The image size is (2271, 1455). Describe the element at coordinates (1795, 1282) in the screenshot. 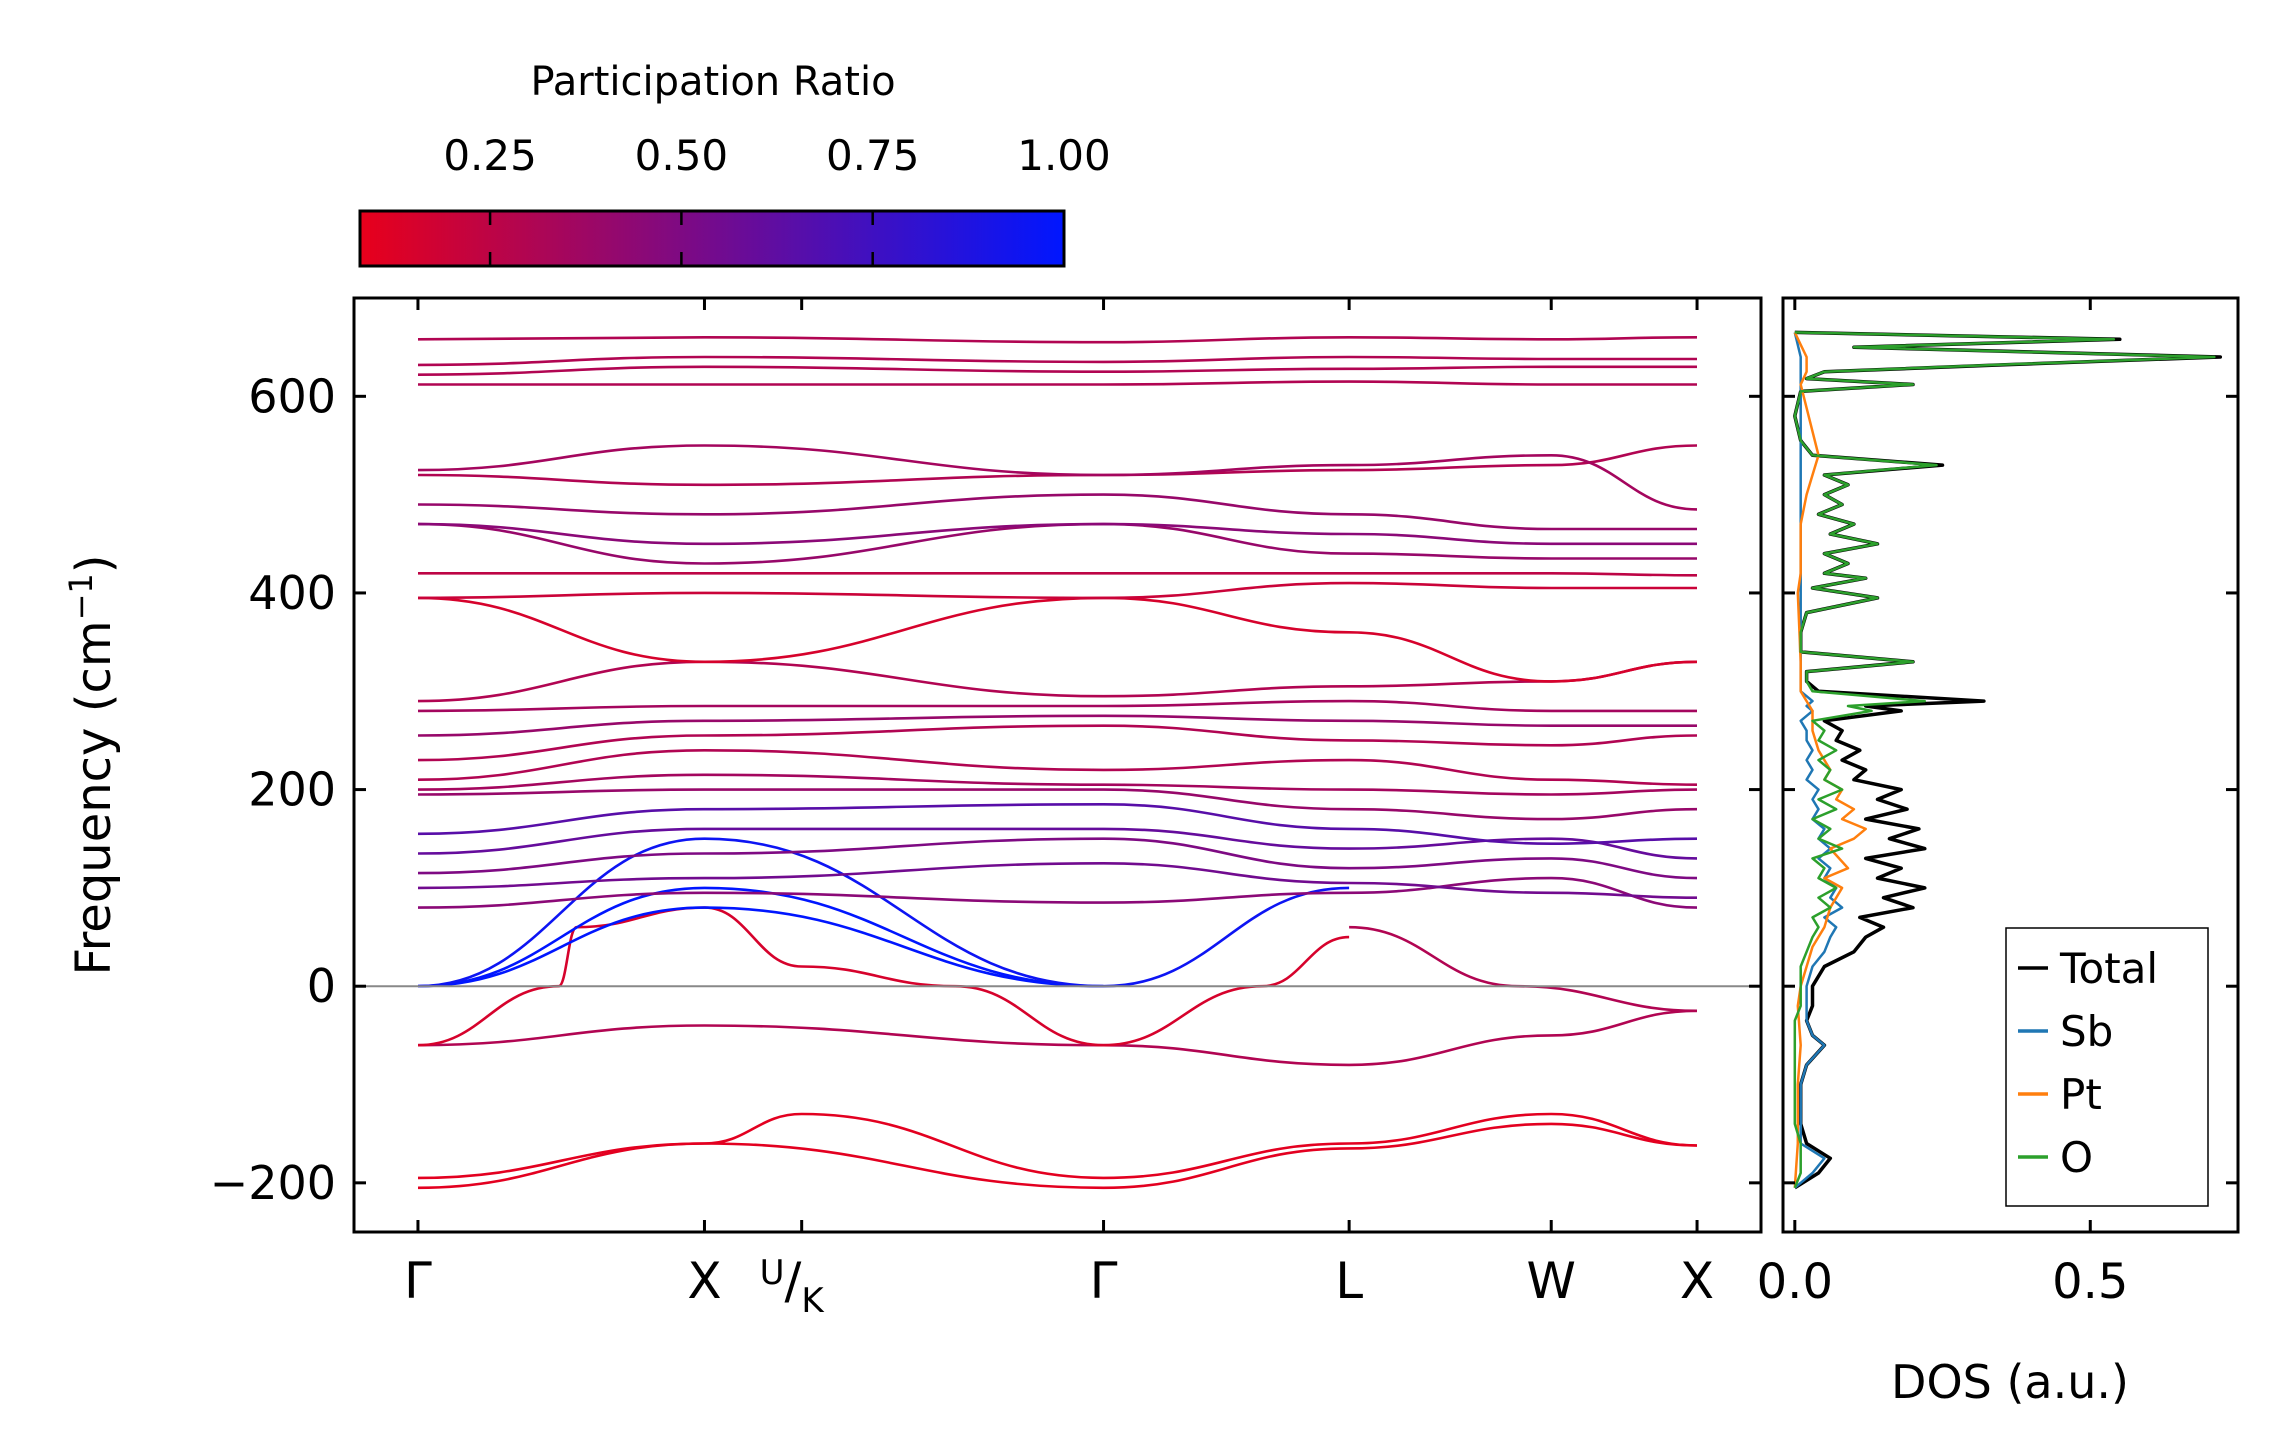

I see `dos-x-tick-label: 0.0` at that location.